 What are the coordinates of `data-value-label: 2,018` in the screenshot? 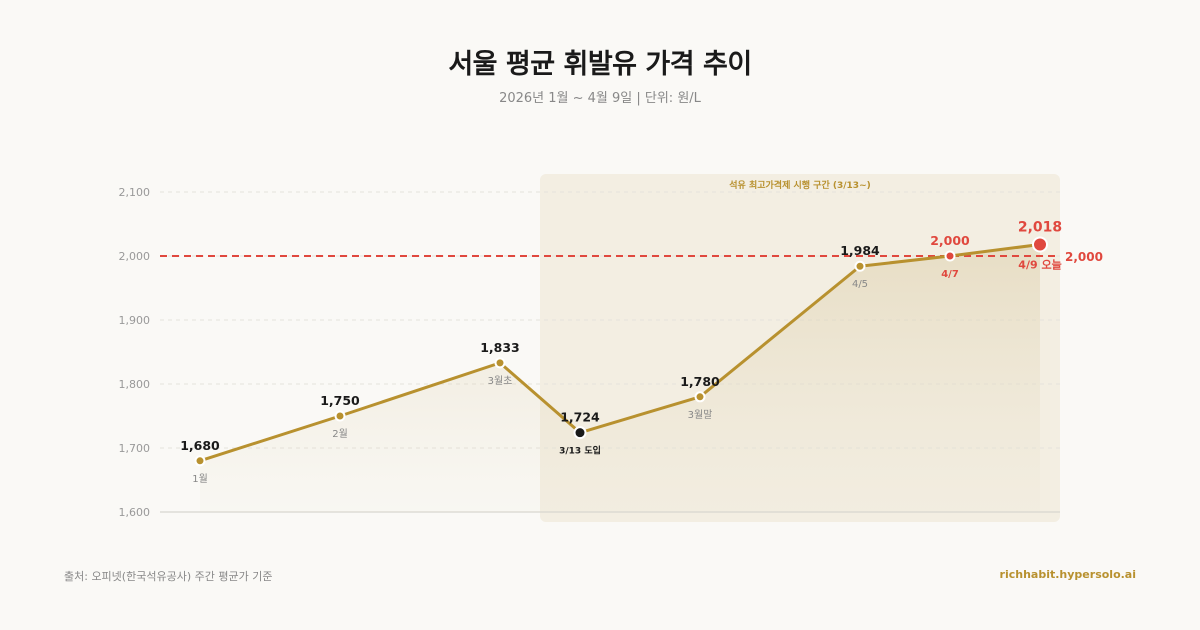 It's located at (1040, 227).